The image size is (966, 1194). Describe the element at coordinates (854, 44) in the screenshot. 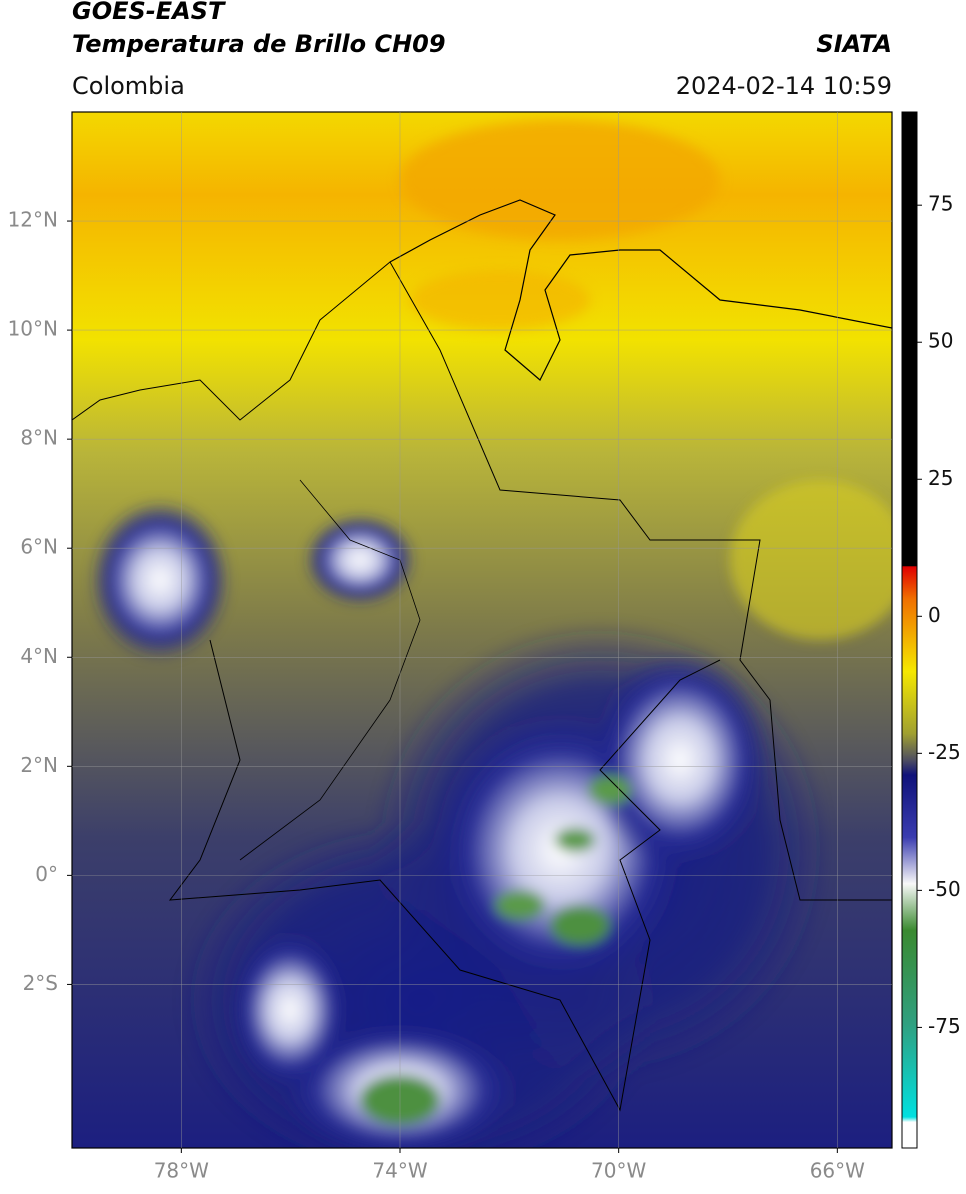

I see `source: SIATA` at that location.